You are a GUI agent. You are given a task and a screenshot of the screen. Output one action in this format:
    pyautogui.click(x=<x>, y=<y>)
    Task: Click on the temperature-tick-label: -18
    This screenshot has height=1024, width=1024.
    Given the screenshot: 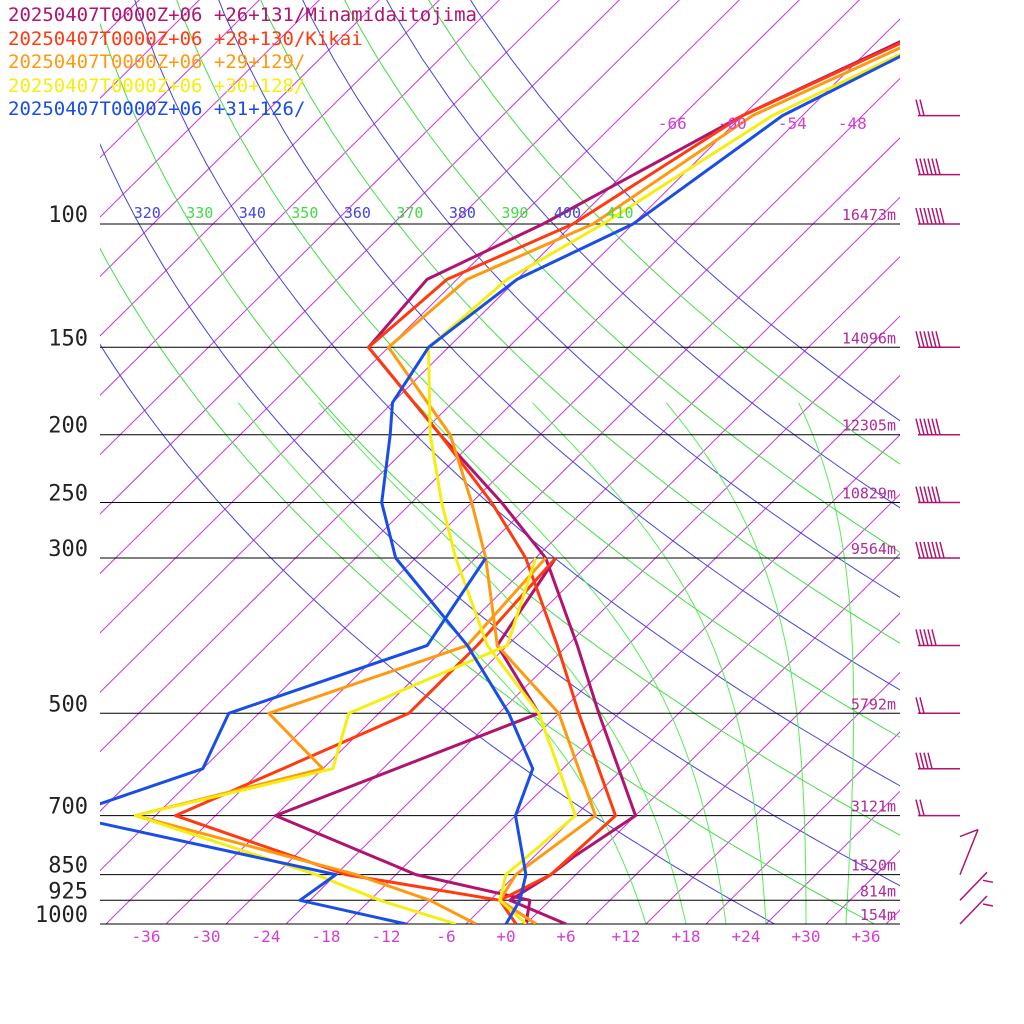 What is the action you would take?
    pyautogui.click(x=326, y=936)
    